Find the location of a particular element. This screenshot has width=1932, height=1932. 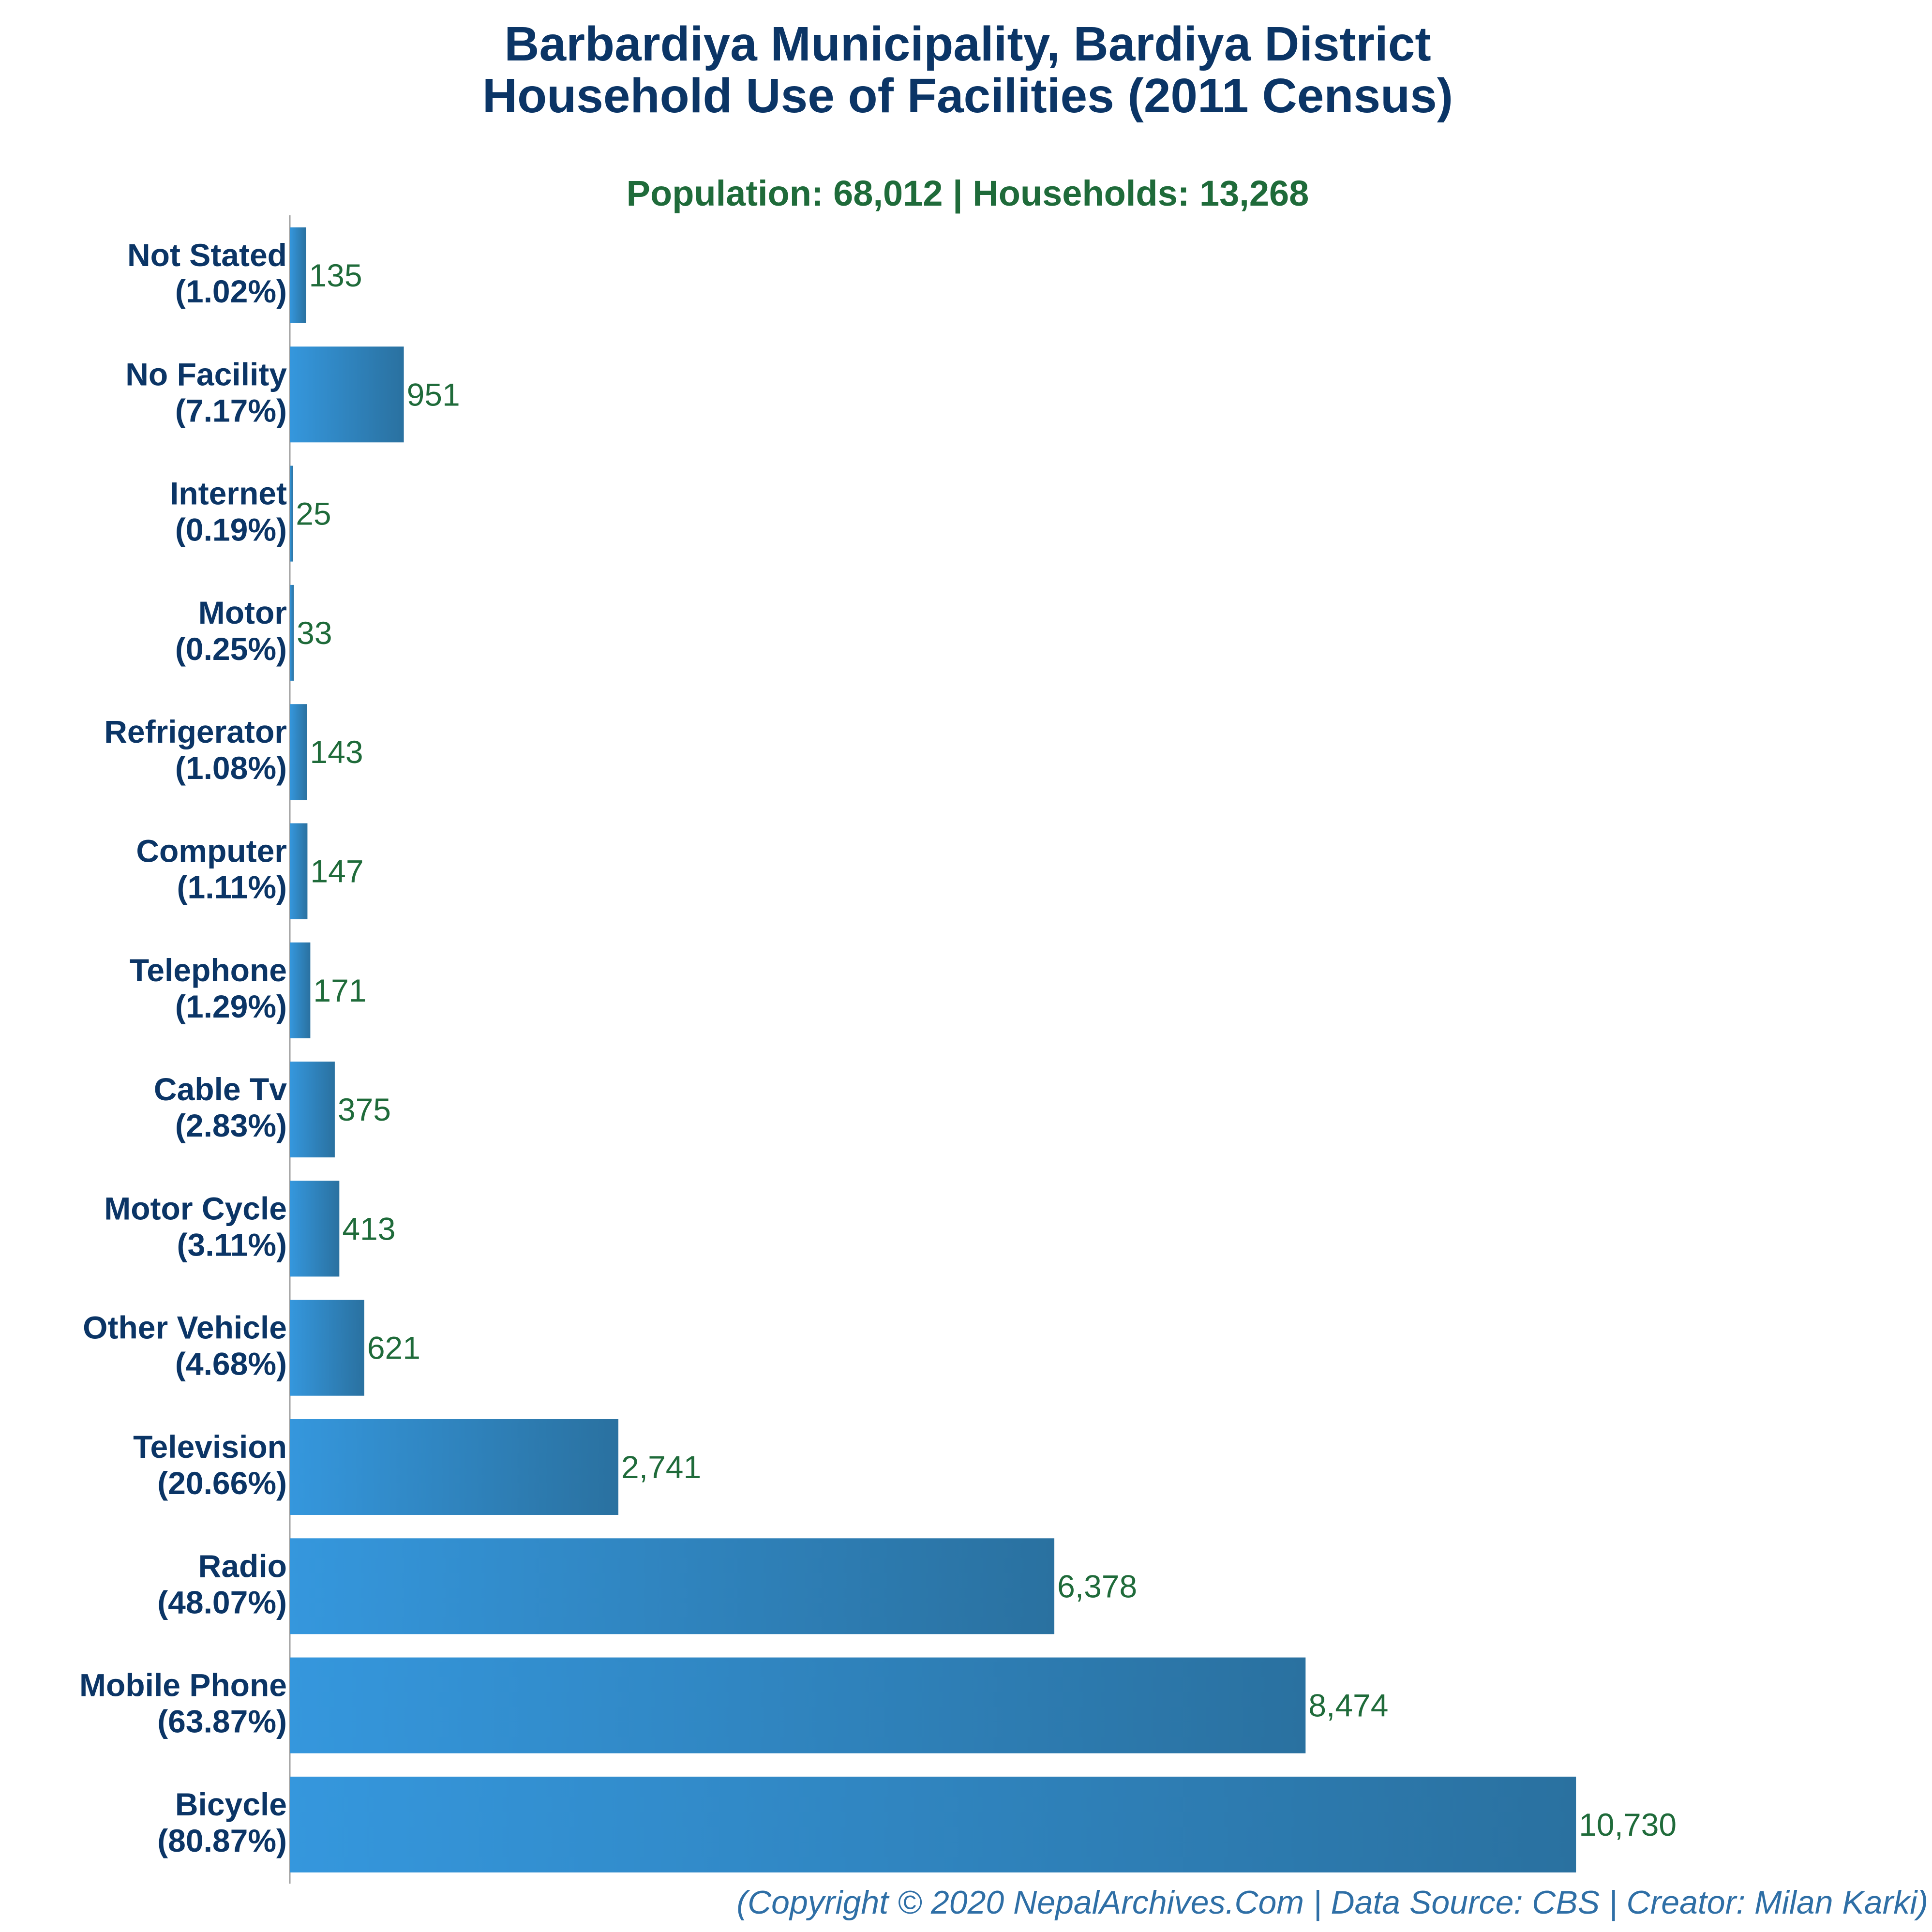

bar-mobile-phone is located at coordinates (798, 1705).